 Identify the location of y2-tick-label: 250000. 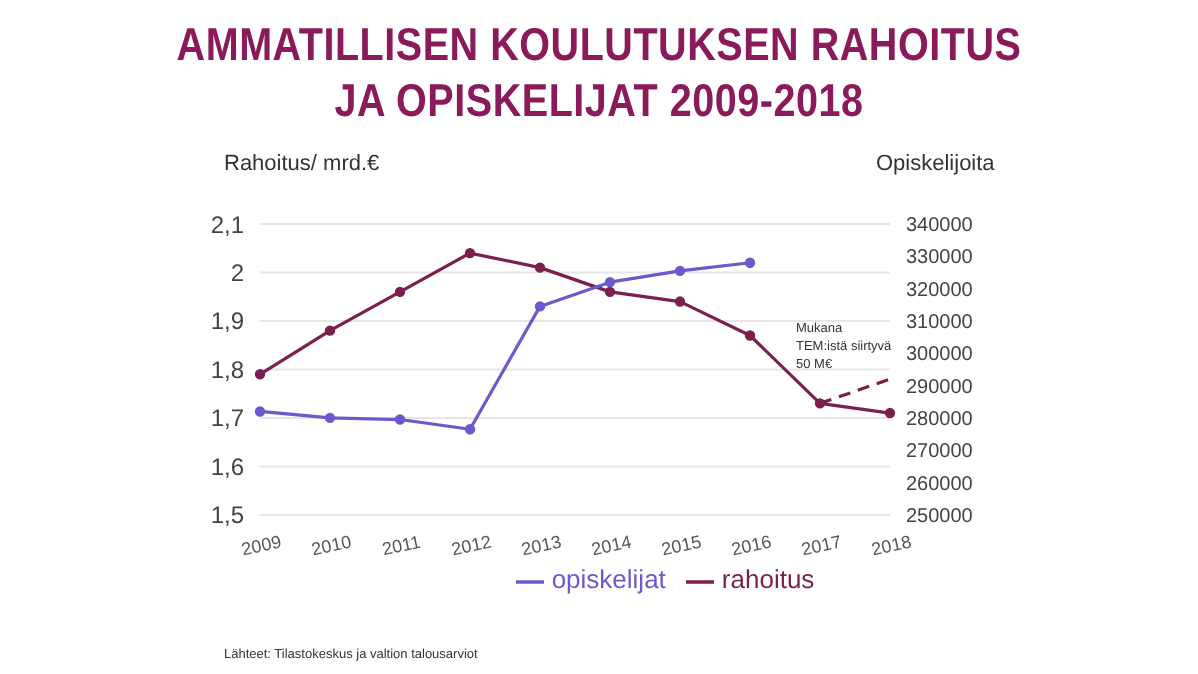
(940, 516).